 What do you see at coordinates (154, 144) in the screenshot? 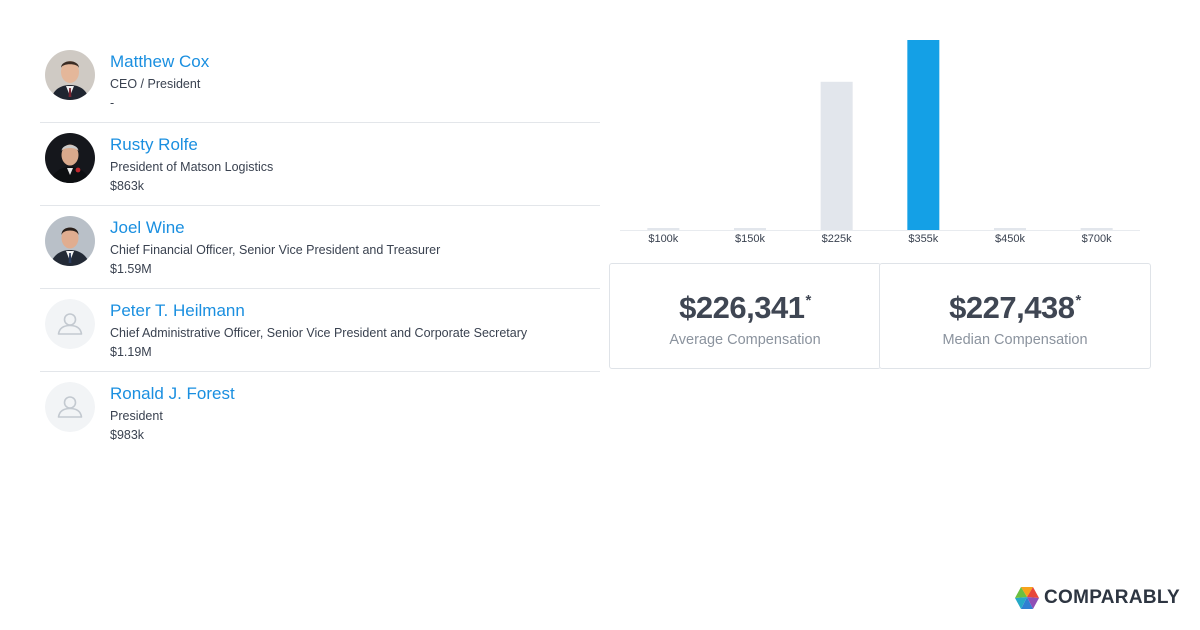
I see `executive-name: Rusty Rolfe` at bounding box center [154, 144].